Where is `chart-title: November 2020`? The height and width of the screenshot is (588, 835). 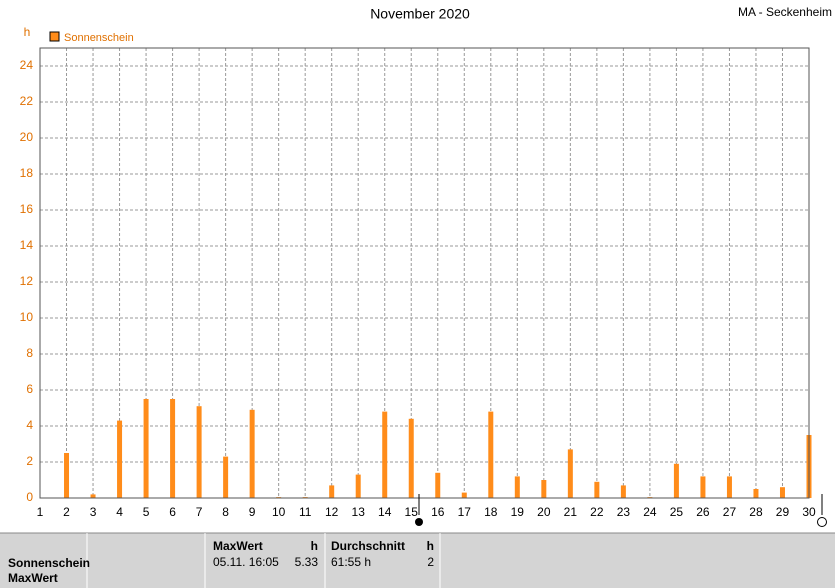 chart-title: November 2020 is located at coordinates (420, 14).